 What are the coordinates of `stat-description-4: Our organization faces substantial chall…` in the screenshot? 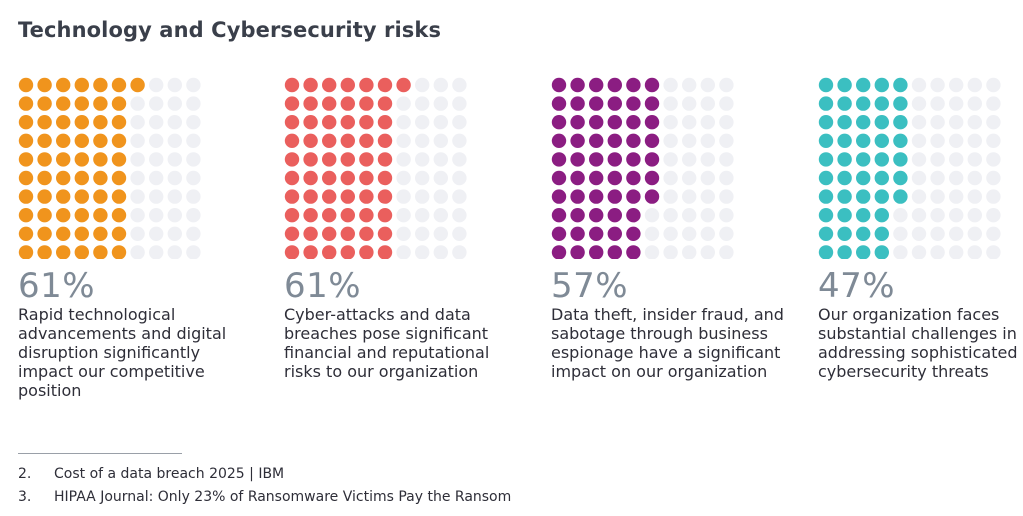 It's located at (918, 343).